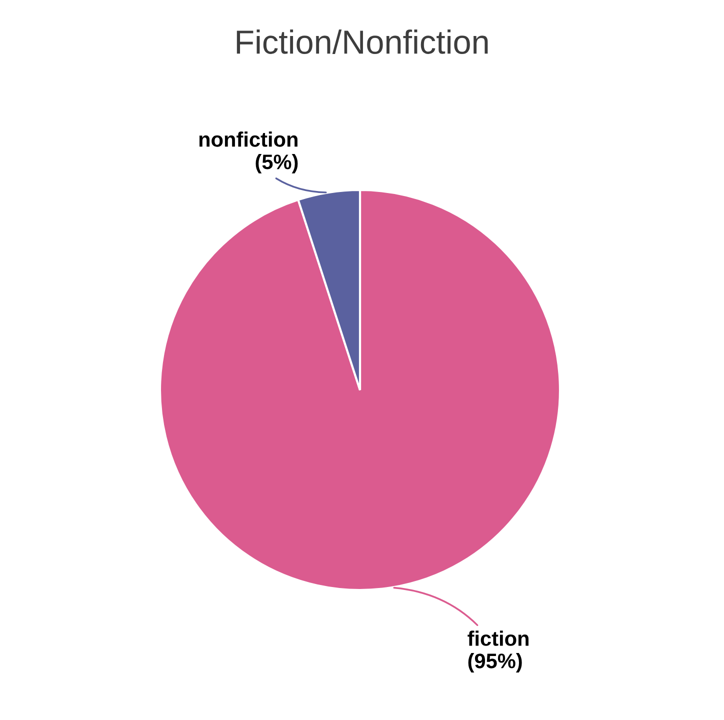 Image resolution: width=724 pixels, height=720 pixels. Describe the element at coordinates (362, 41) in the screenshot. I see `chart-title: Fiction/Nonfiction` at that location.